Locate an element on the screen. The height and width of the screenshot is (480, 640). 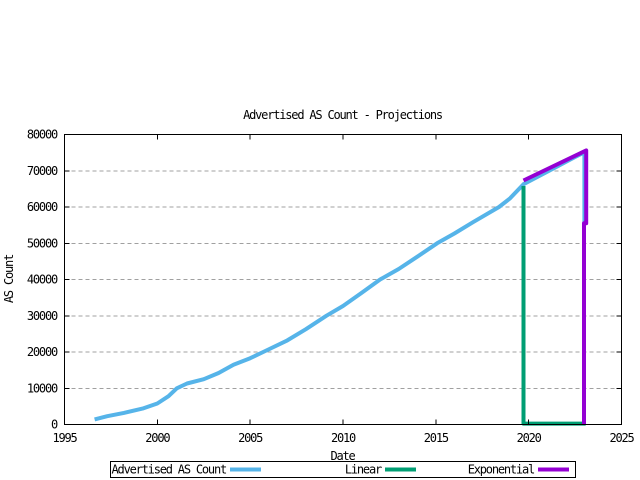
y-tick-label: 30000 is located at coordinates (42, 316).